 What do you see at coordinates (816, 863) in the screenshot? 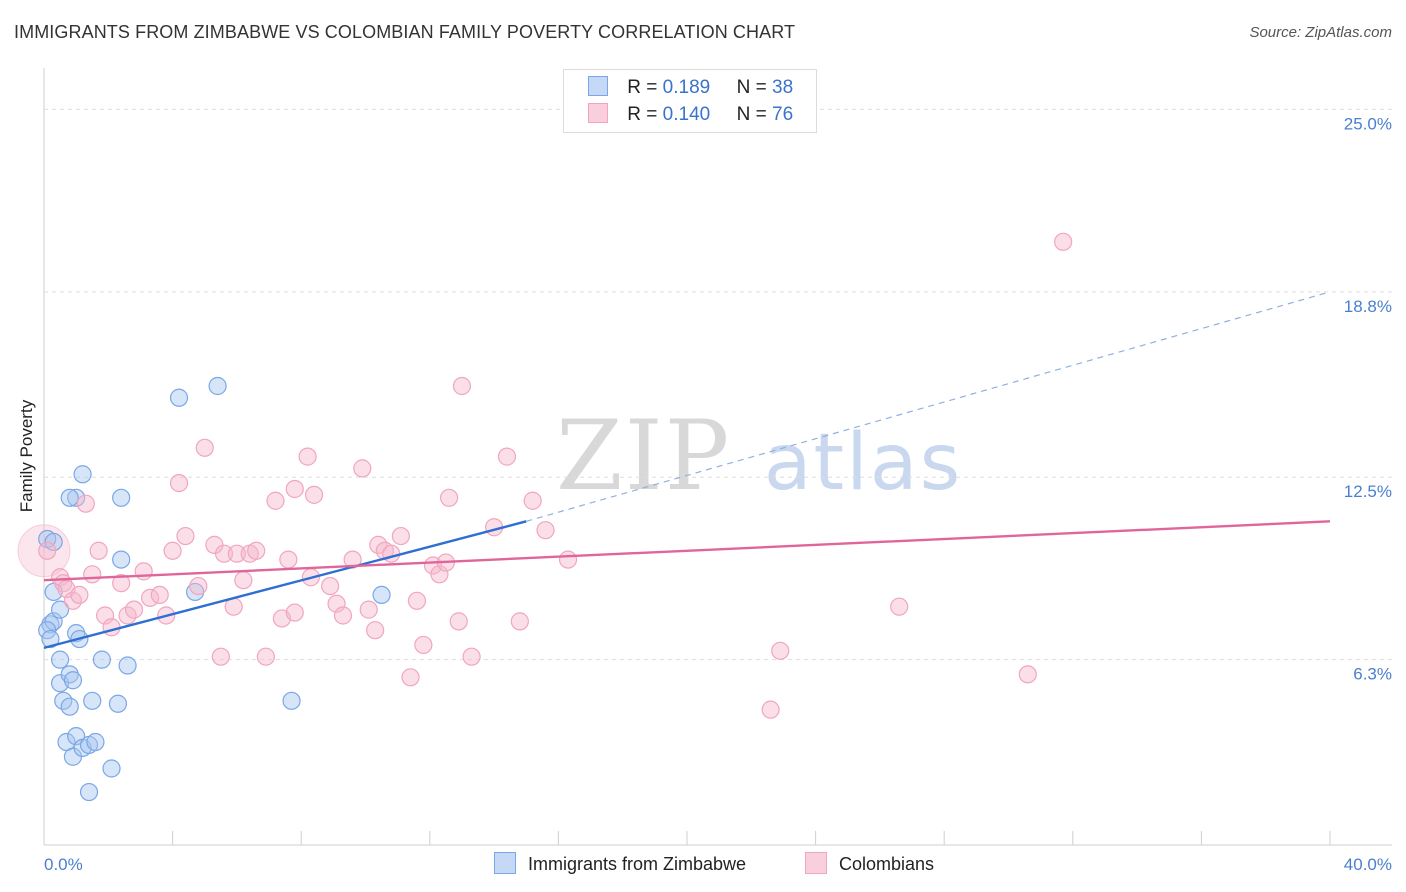
I see `bottom-legend-swatch-colombians` at bounding box center [816, 863].